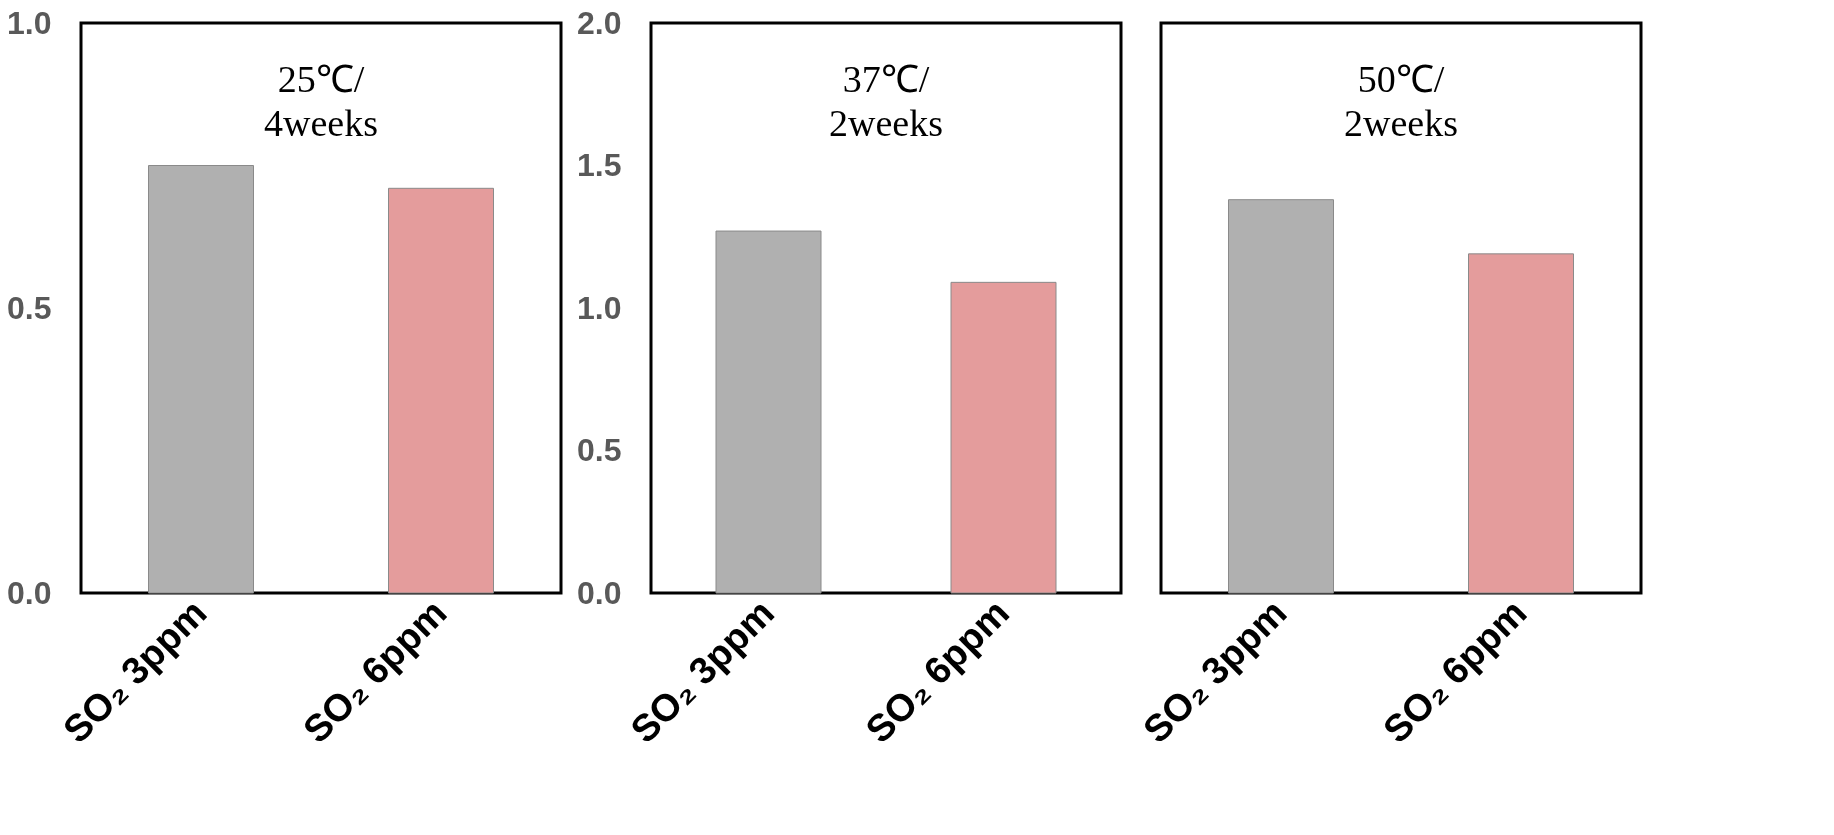  What do you see at coordinates (599, 165) in the screenshot?
I see `y-tick-label: 1.5` at bounding box center [599, 165].